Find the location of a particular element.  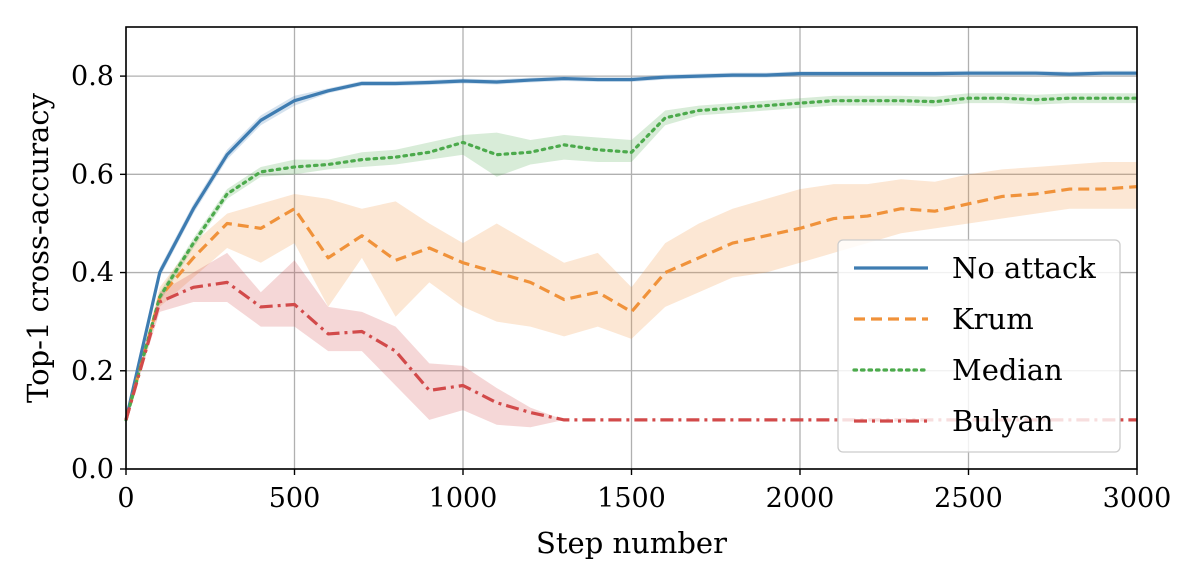

x-tick-label: 3000 is located at coordinates (1137, 498).